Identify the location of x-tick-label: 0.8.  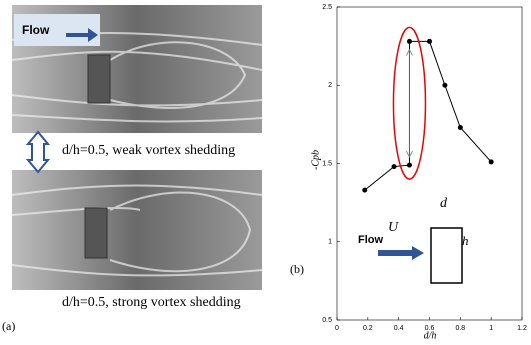
(460, 328).